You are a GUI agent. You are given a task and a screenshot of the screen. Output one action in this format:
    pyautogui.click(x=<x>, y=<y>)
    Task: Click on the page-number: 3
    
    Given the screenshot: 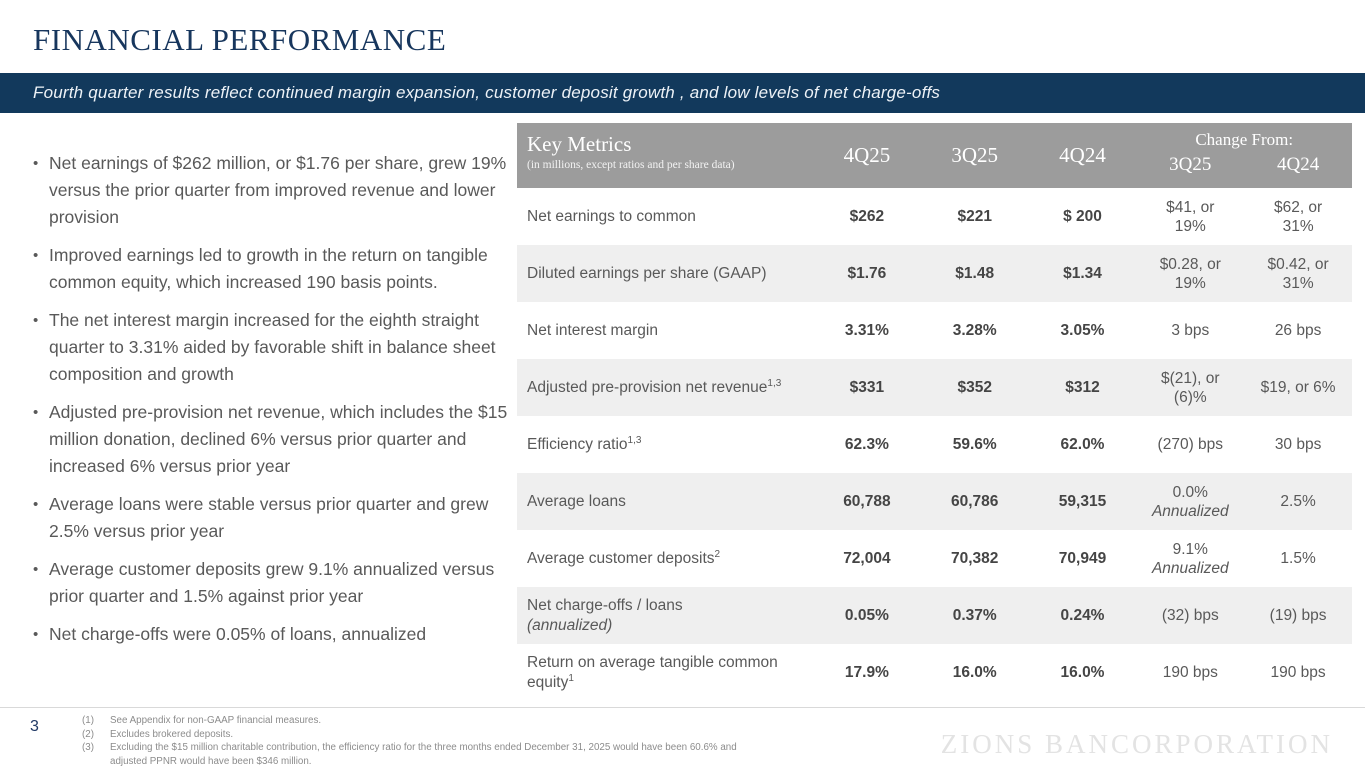 What is the action you would take?
    pyautogui.click(x=34, y=726)
    